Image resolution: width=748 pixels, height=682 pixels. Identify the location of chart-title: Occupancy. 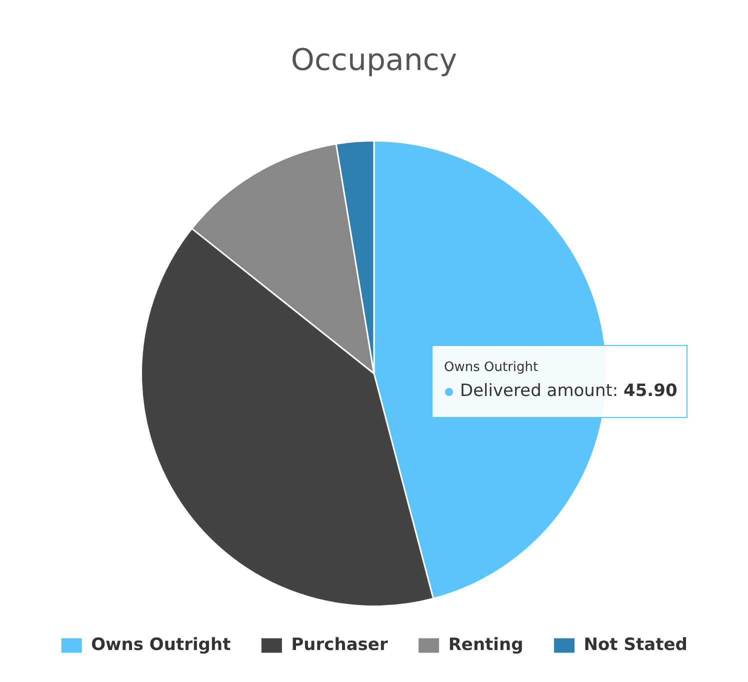
(374, 60).